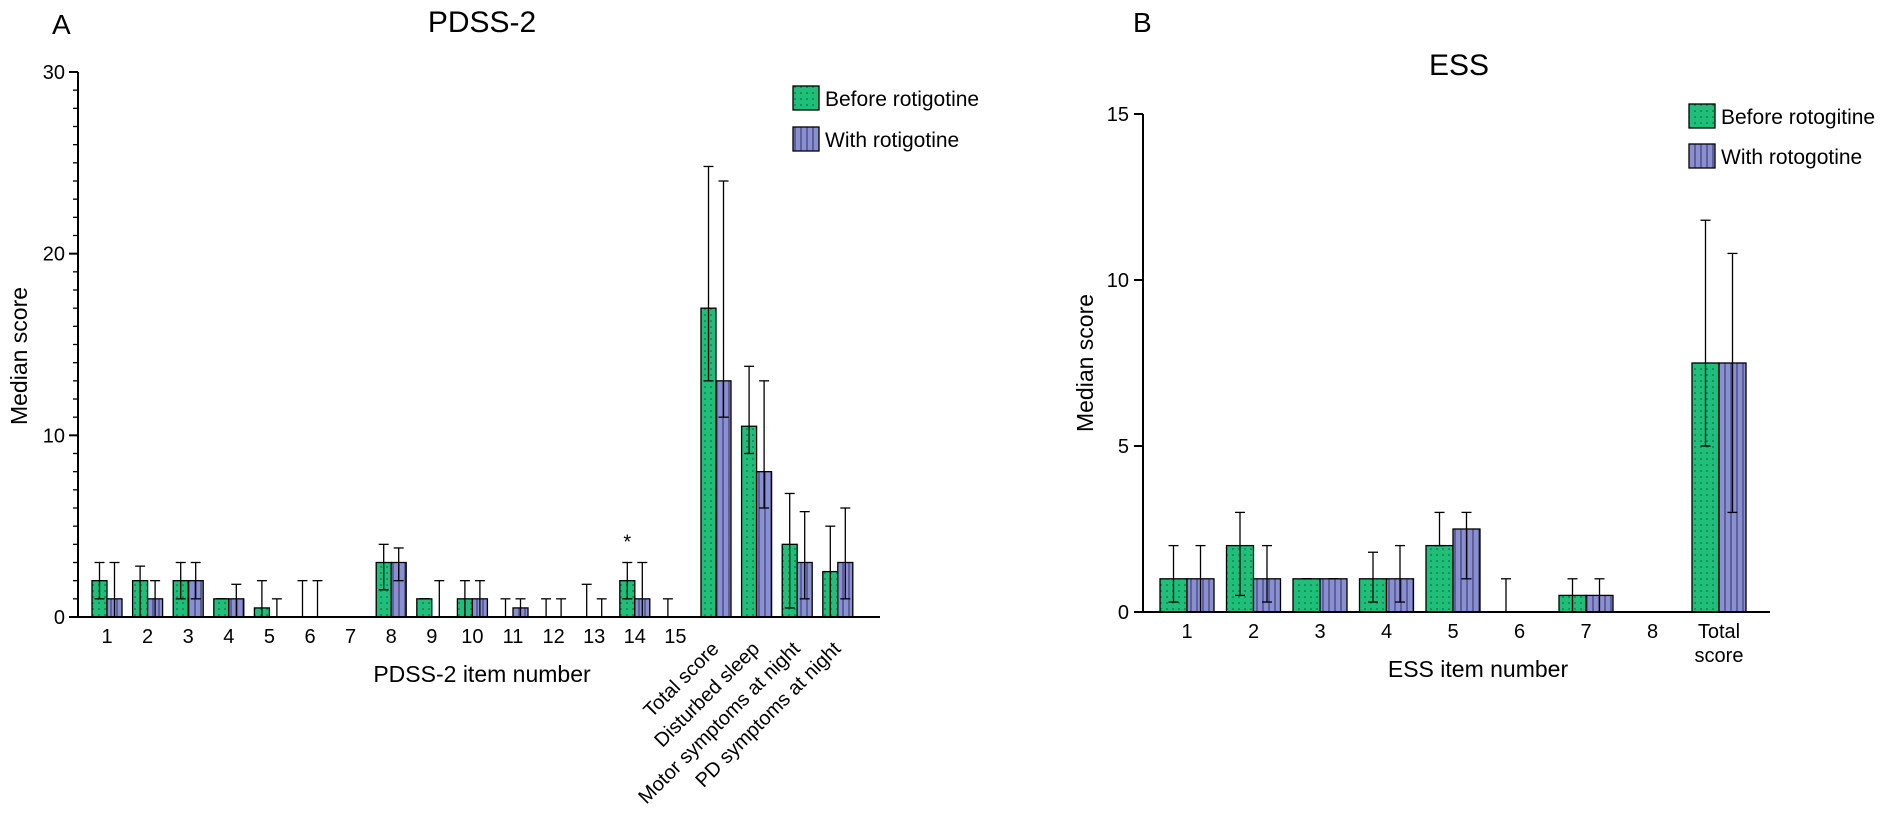  Describe the element at coordinates (1585, 632) in the screenshot. I see `pB-x-tick-label: 7` at that location.